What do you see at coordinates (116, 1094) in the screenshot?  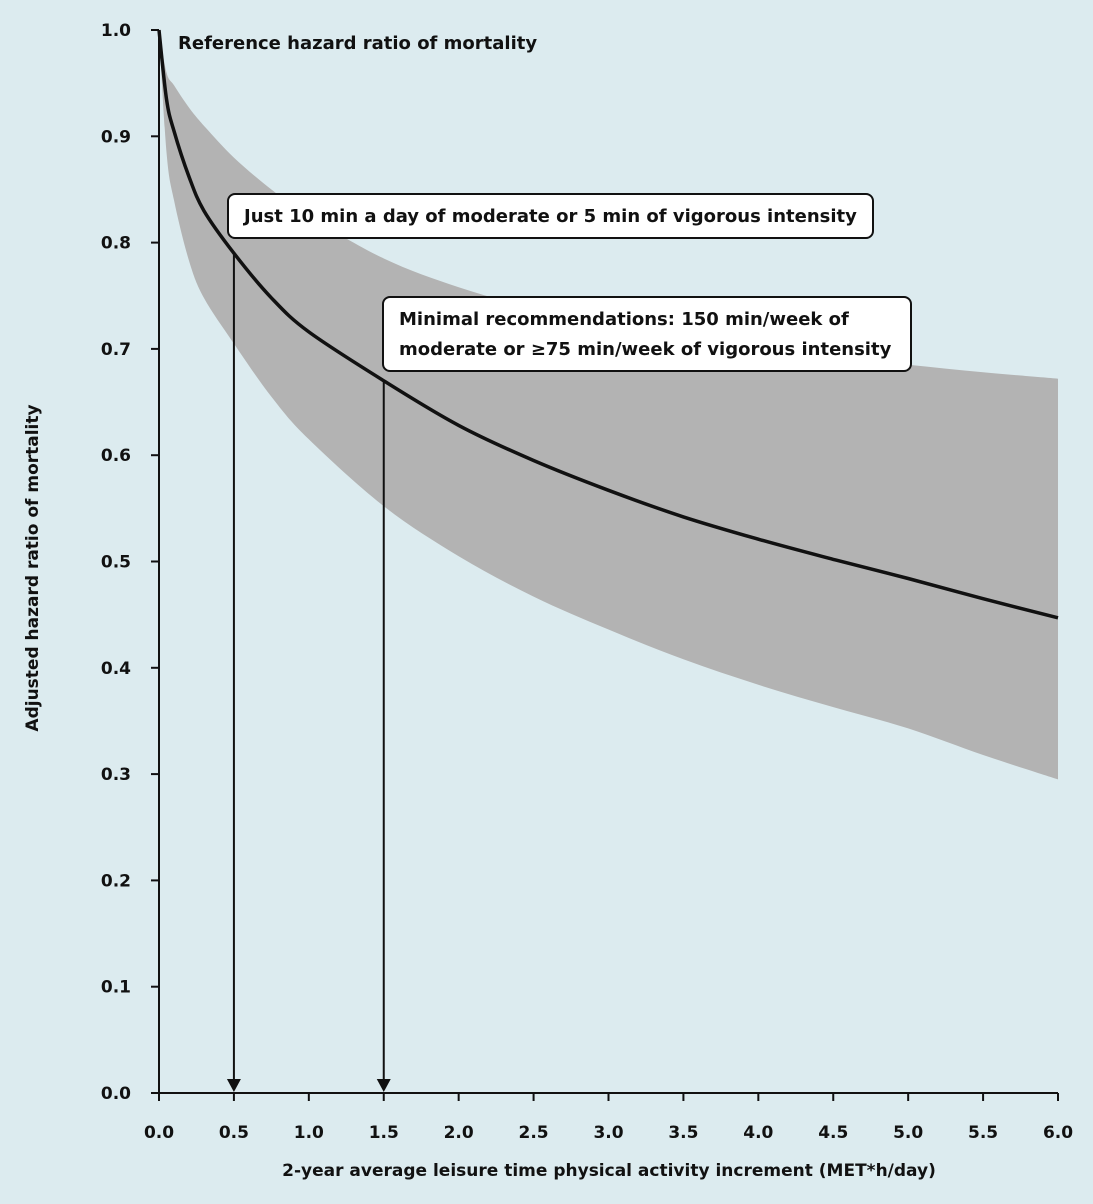 I see `y-tick-label: 0.0` at bounding box center [116, 1094].